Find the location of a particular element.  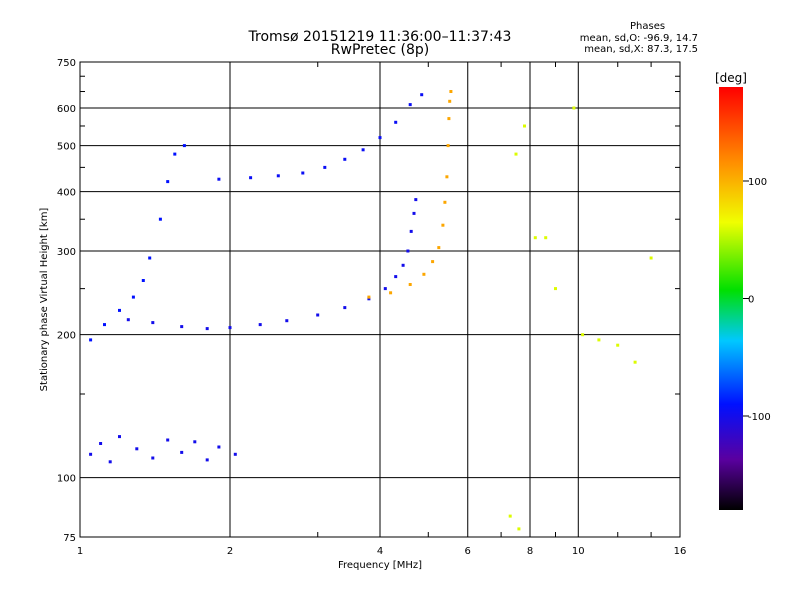

y-tick-label: 500 is located at coordinates (66, 147).